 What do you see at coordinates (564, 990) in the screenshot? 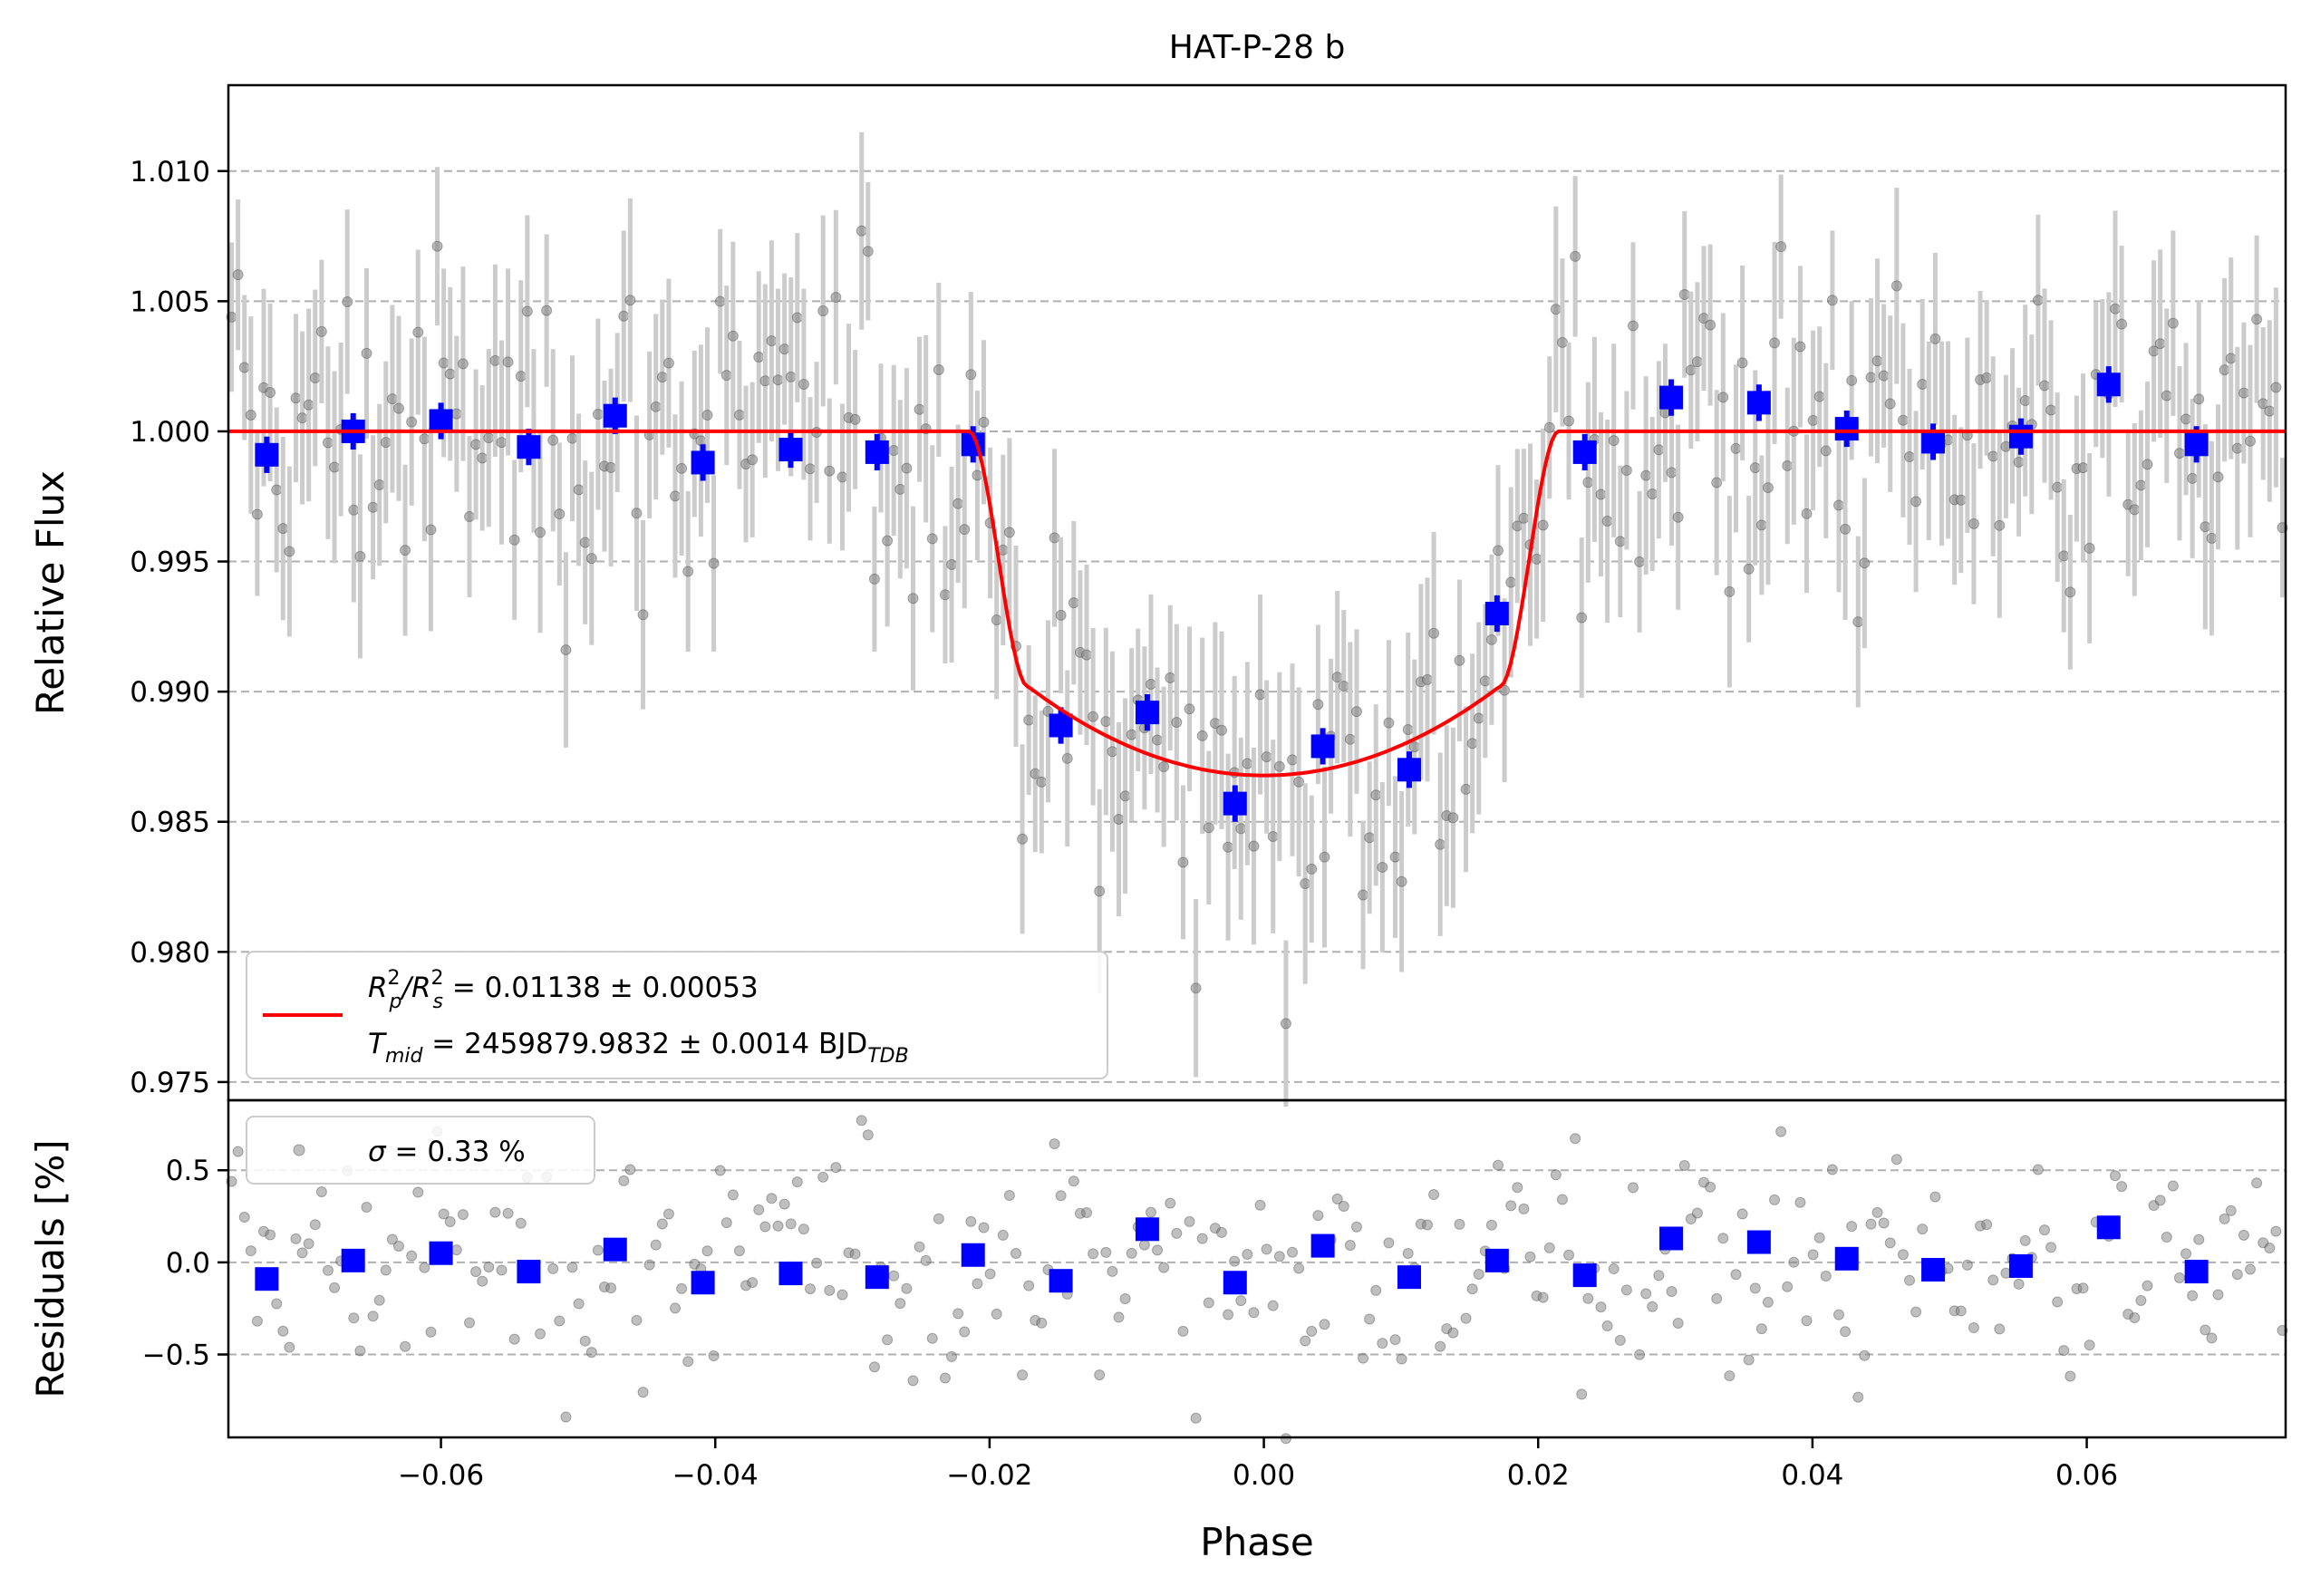
I see `top-legend-line-1: R2 p/R2 s = 0.01138 ± 0.00053` at bounding box center [564, 990].